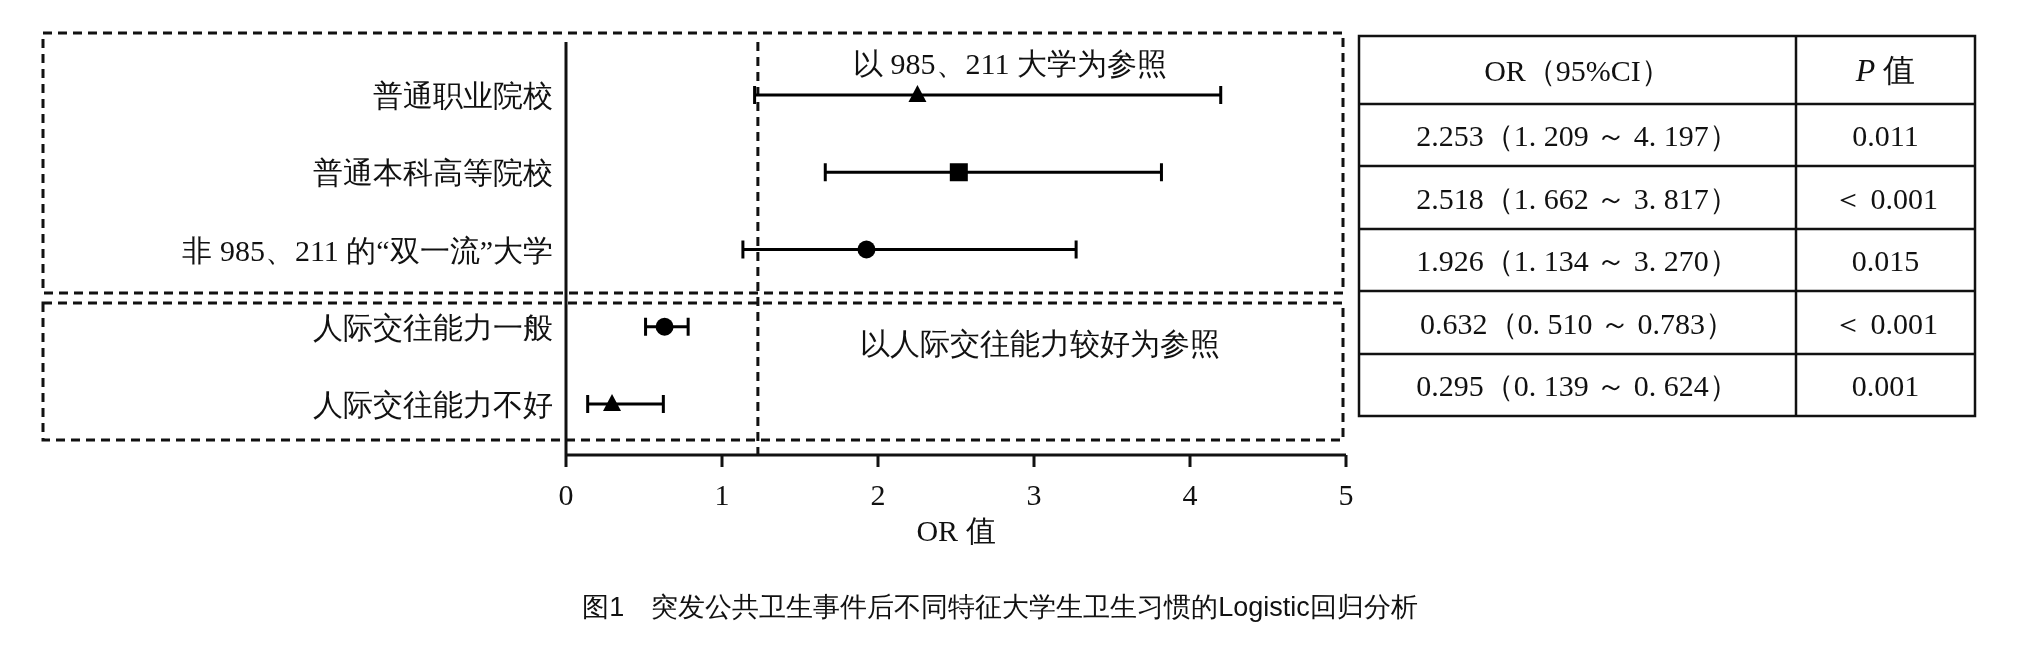 This screenshot has height=647, width=2039. I want to click on y-tick-label: 普通本科高等院校, so click(433, 172).